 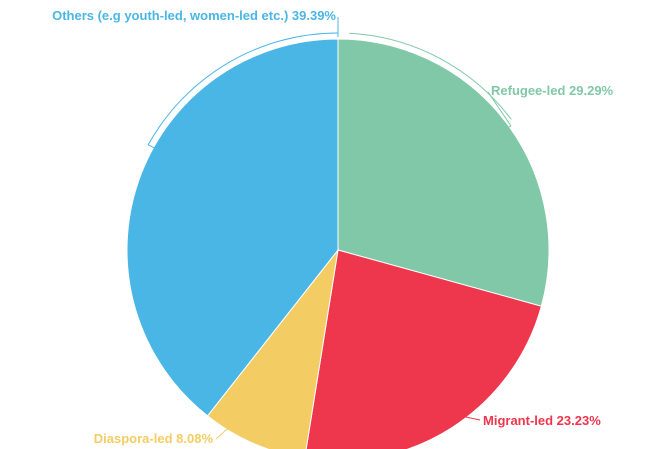 What do you see at coordinates (499, 109) in the screenshot?
I see `leader-line-refugee` at bounding box center [499, 109].